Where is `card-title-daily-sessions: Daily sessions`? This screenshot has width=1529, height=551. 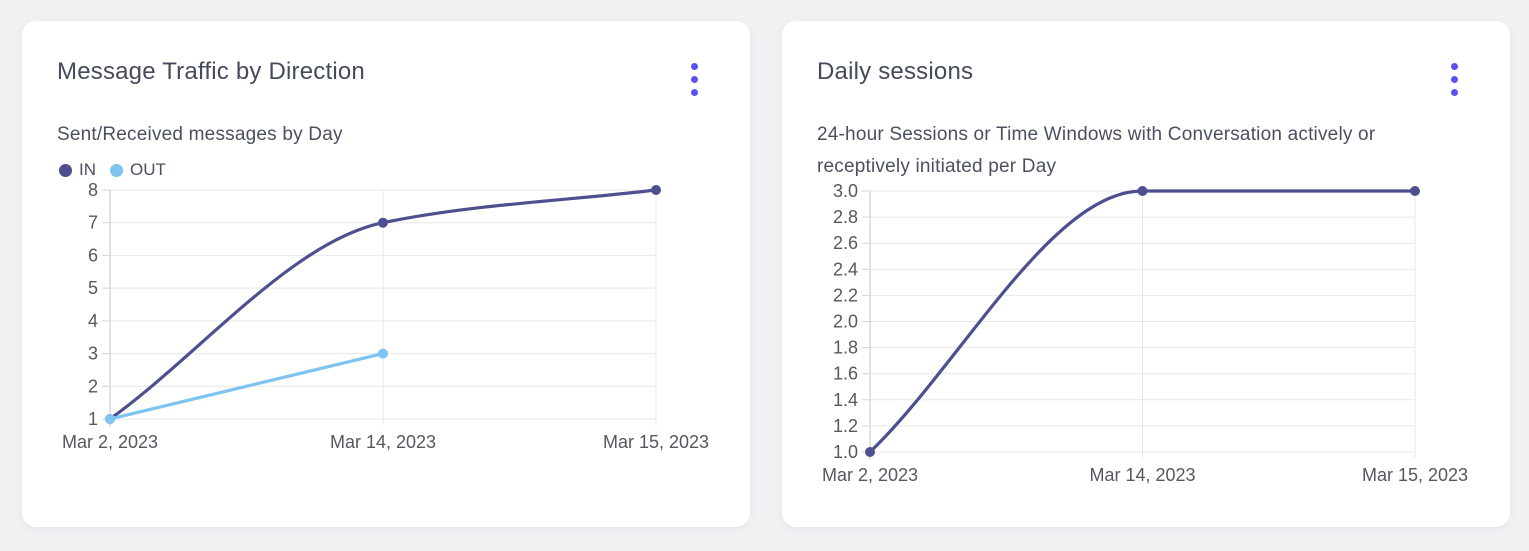 card-title-daily-sessions: Daily sessions is located at coordinates (895, 71).